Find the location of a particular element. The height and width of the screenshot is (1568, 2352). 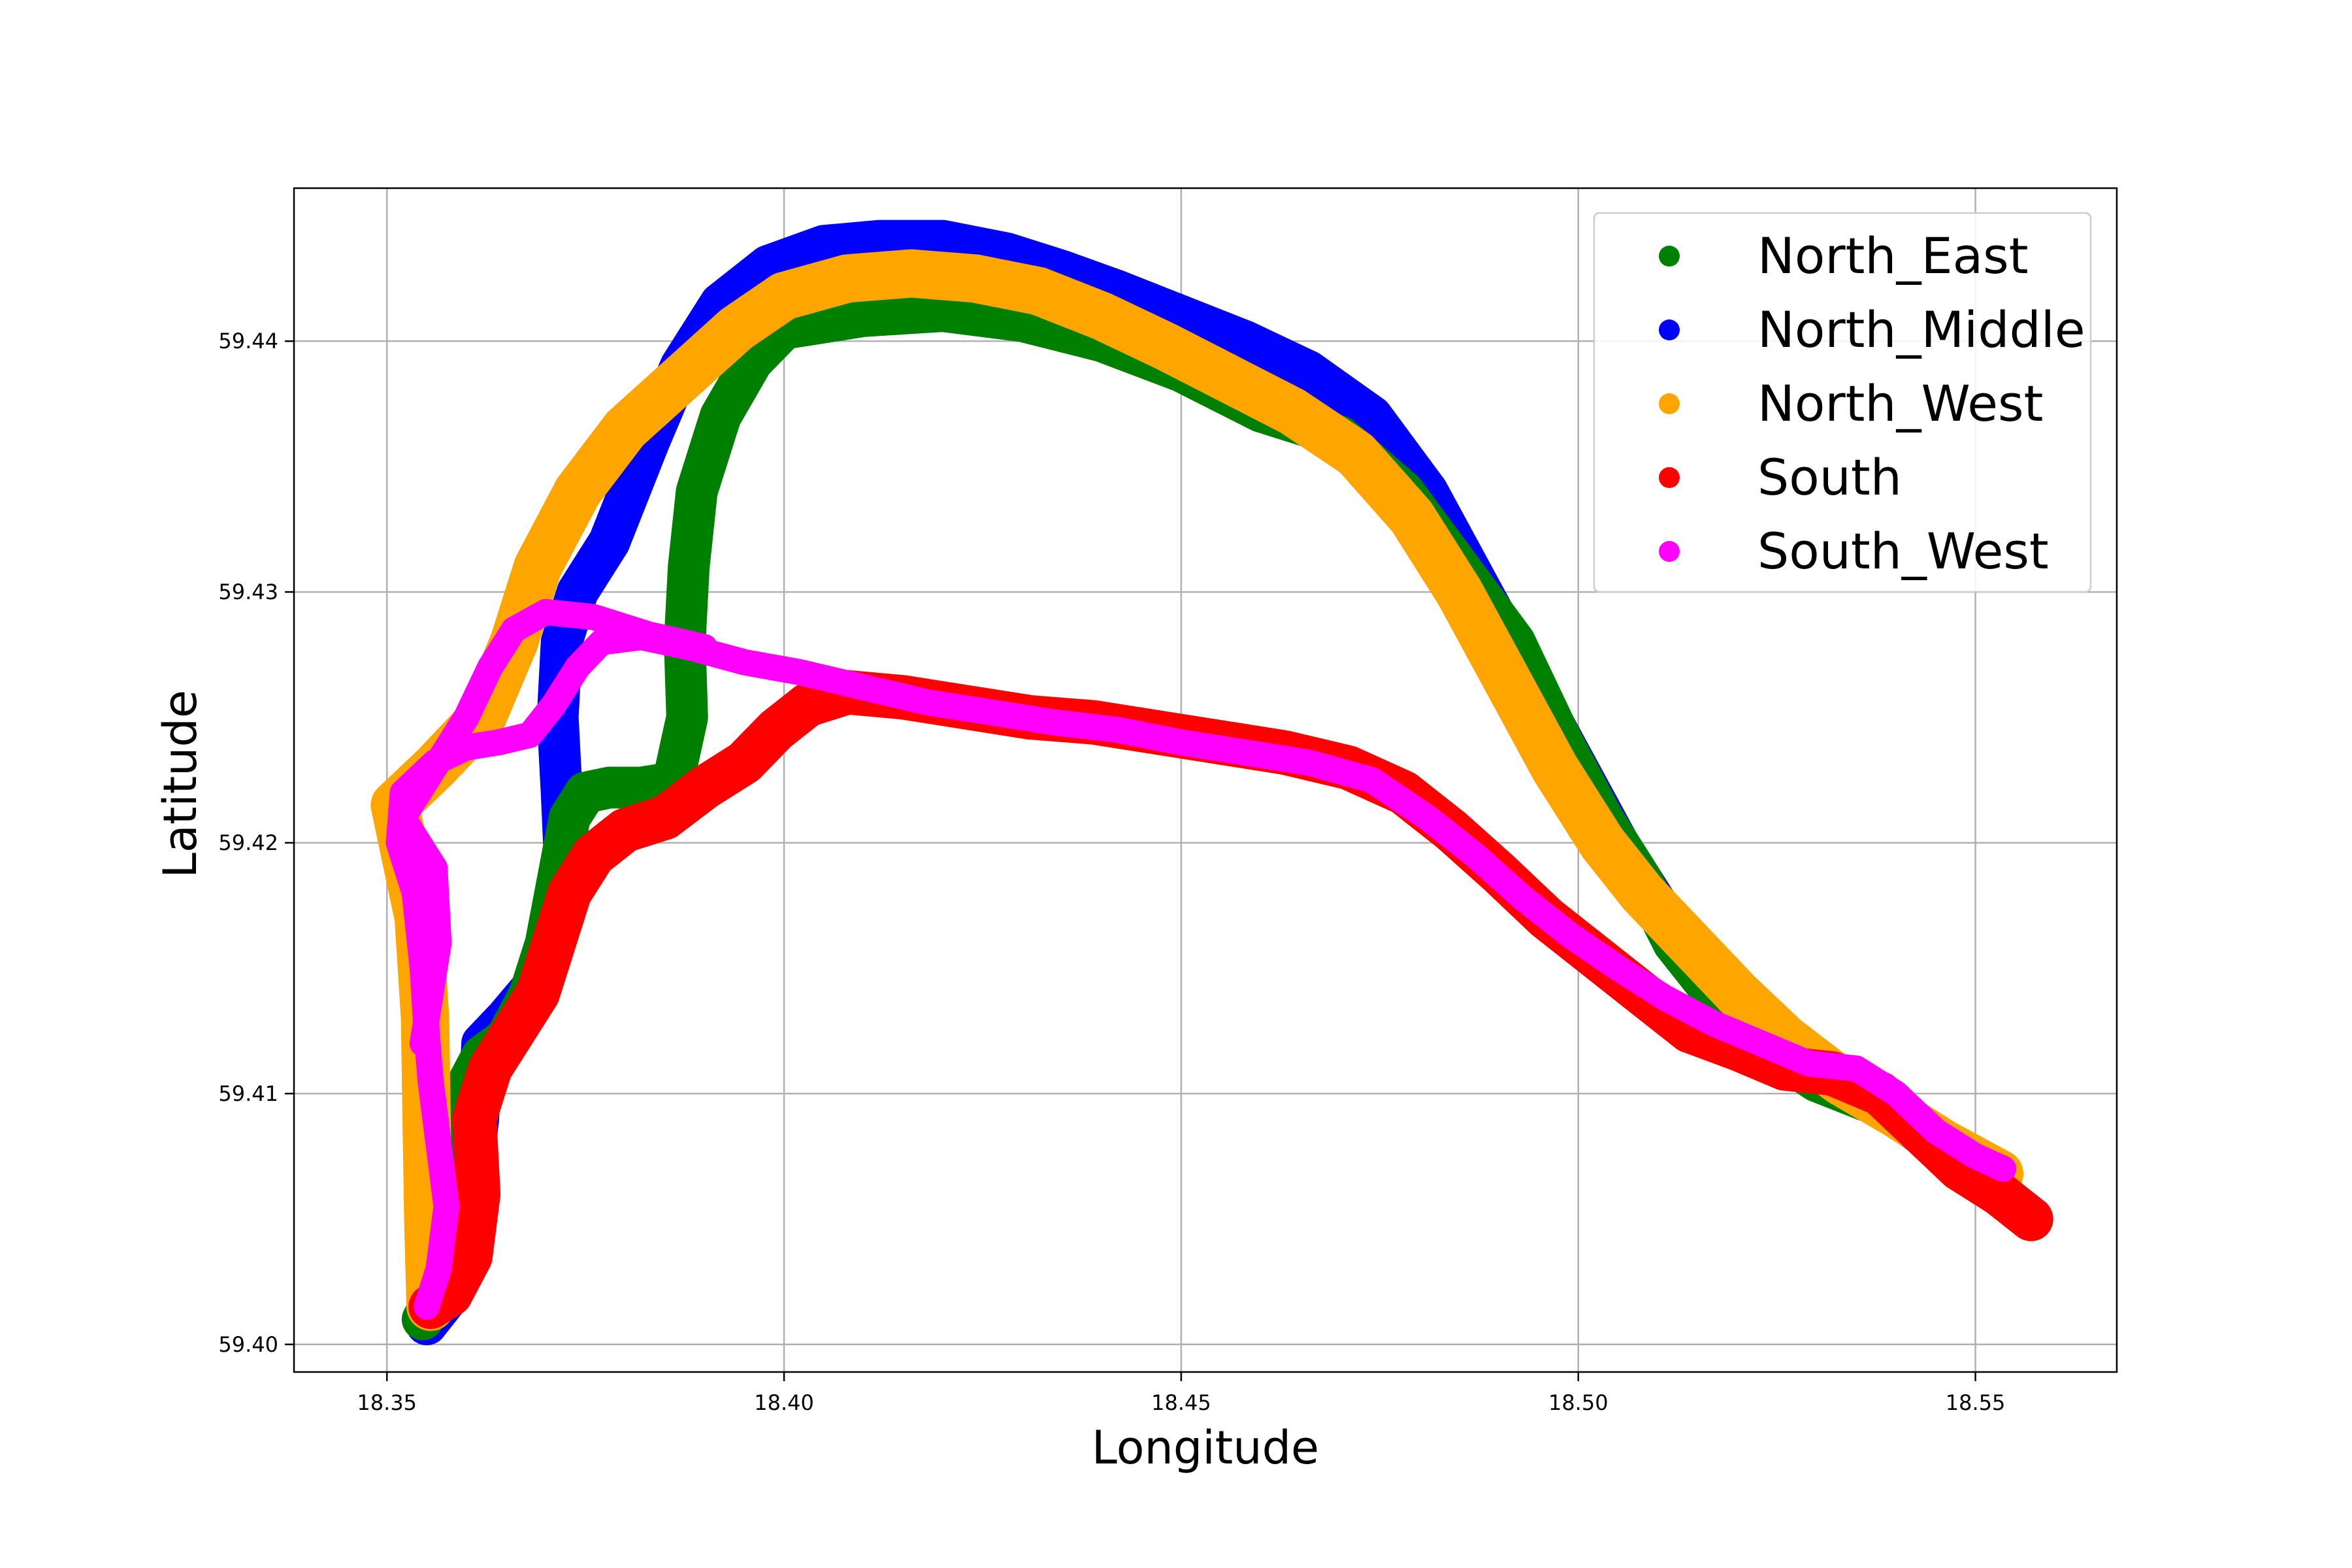

legend-marker-north-middle is located at coordinates (1669, 329).